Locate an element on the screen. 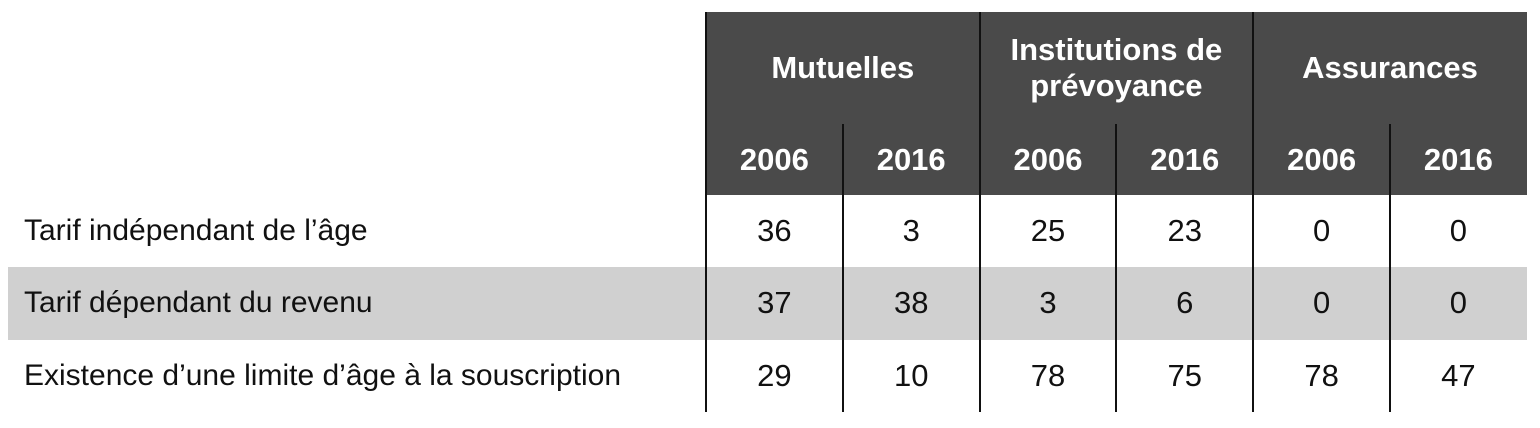 Image resolution: width=1540 pixels, height=428 pixels. cell-value: 6 is located at coordinates (1185, 303).